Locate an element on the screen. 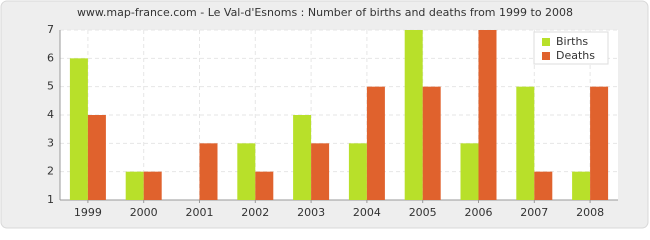 The width and height of the screenshot is (650, 240). x-tick-label: 2007 is located at coordinates (534, 212).